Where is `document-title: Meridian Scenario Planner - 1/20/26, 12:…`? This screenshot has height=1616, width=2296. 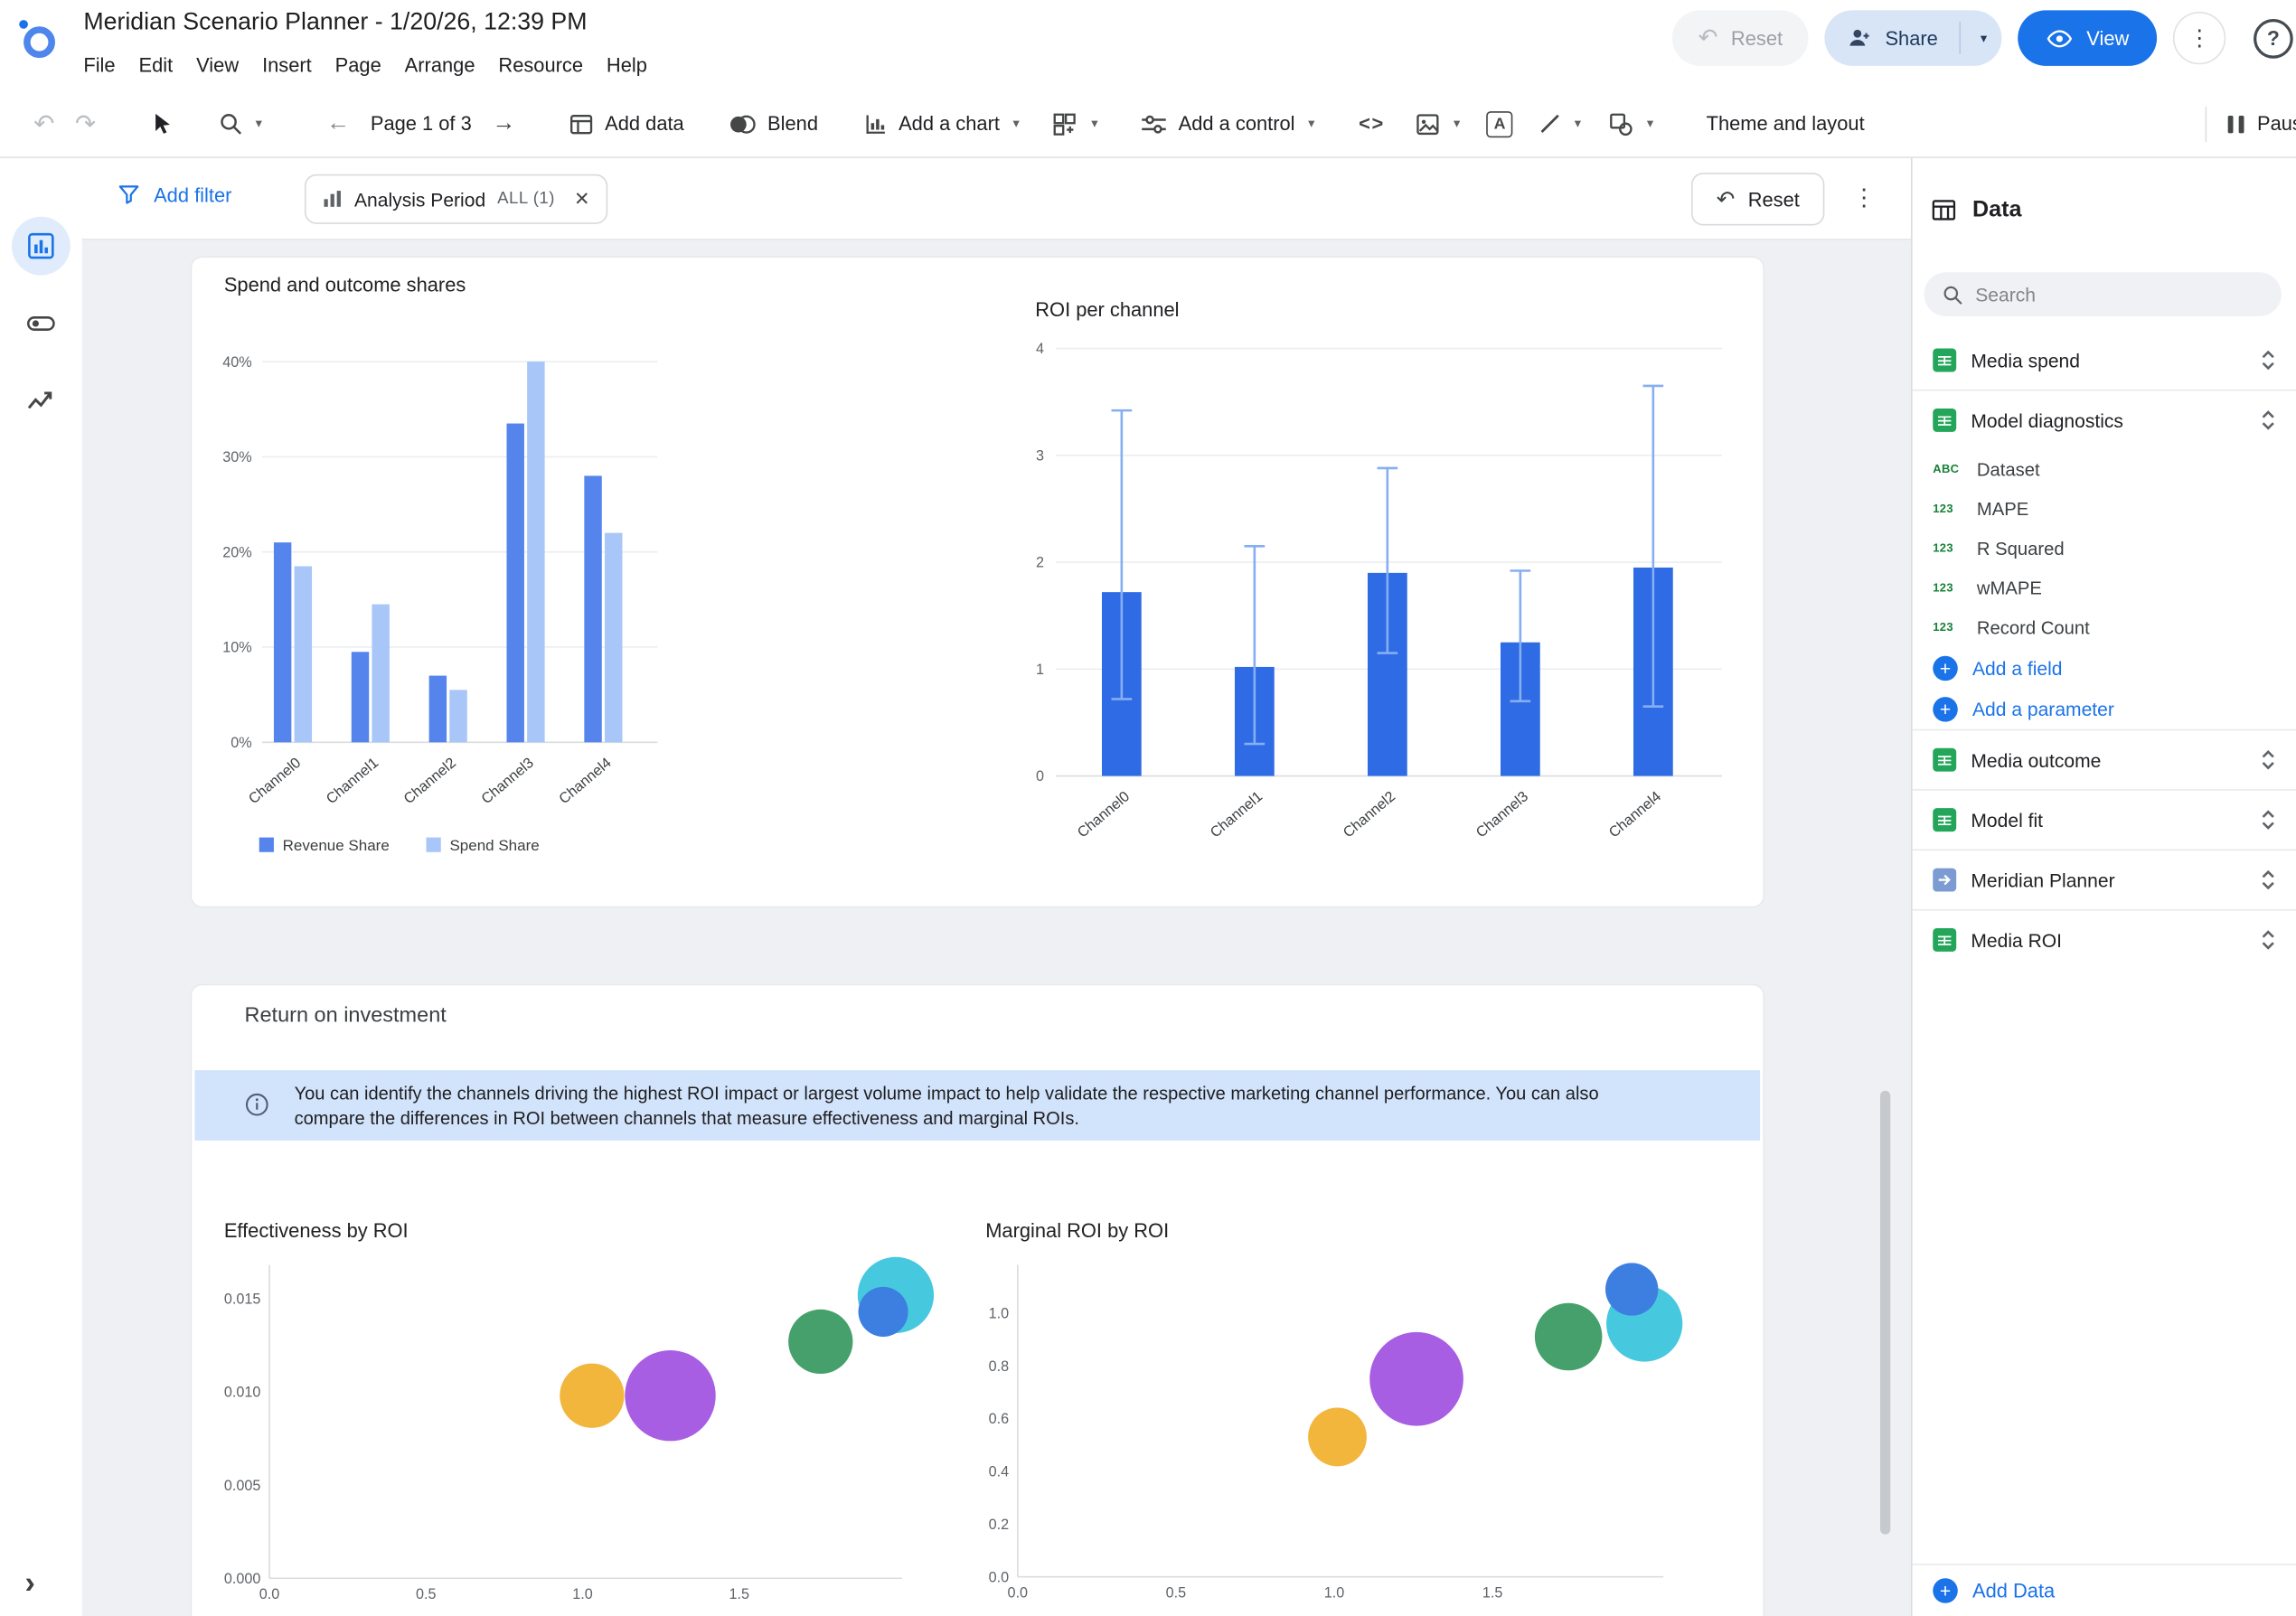
document-title: Meridian Scenario Planner - 1/20/26, 12:… is located at coordinates (335, 21).